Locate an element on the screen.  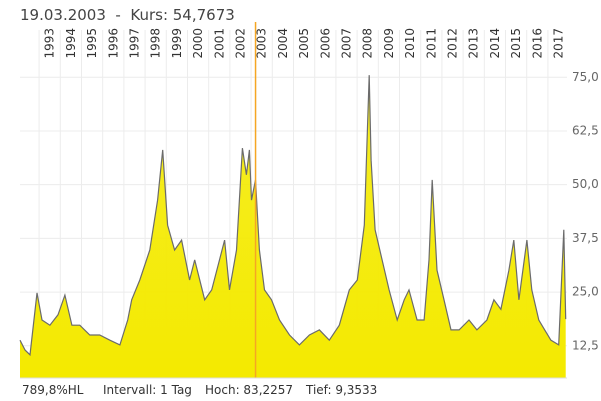
x-tick-label: 1997 is located at coordinates (134, 43).